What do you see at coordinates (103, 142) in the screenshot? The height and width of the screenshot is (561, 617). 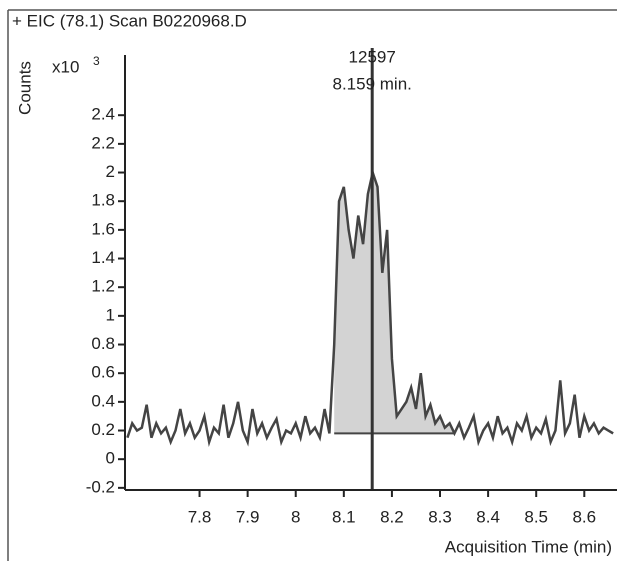 I see `y-tick-label: 2.2` at bounding box center [103, 142].